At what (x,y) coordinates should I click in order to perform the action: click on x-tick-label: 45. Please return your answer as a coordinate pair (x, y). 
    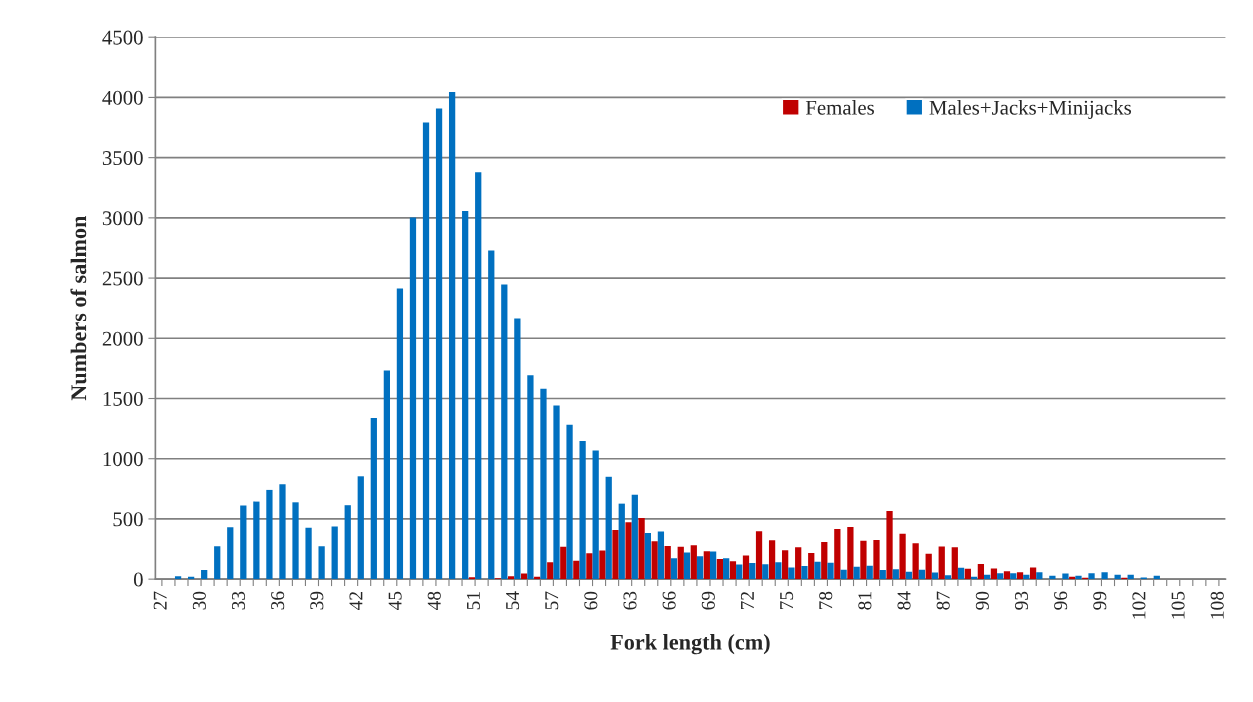
    Looking at the image, I should click on (395, 601).